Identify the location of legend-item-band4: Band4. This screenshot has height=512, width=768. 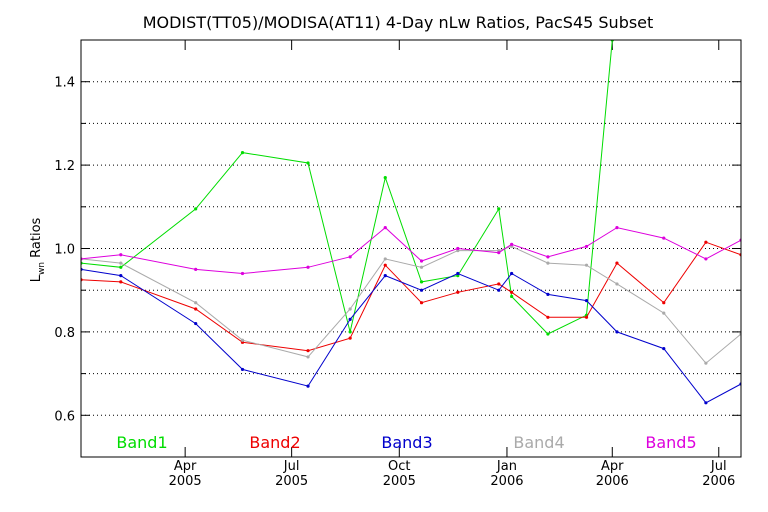
(538, 442).